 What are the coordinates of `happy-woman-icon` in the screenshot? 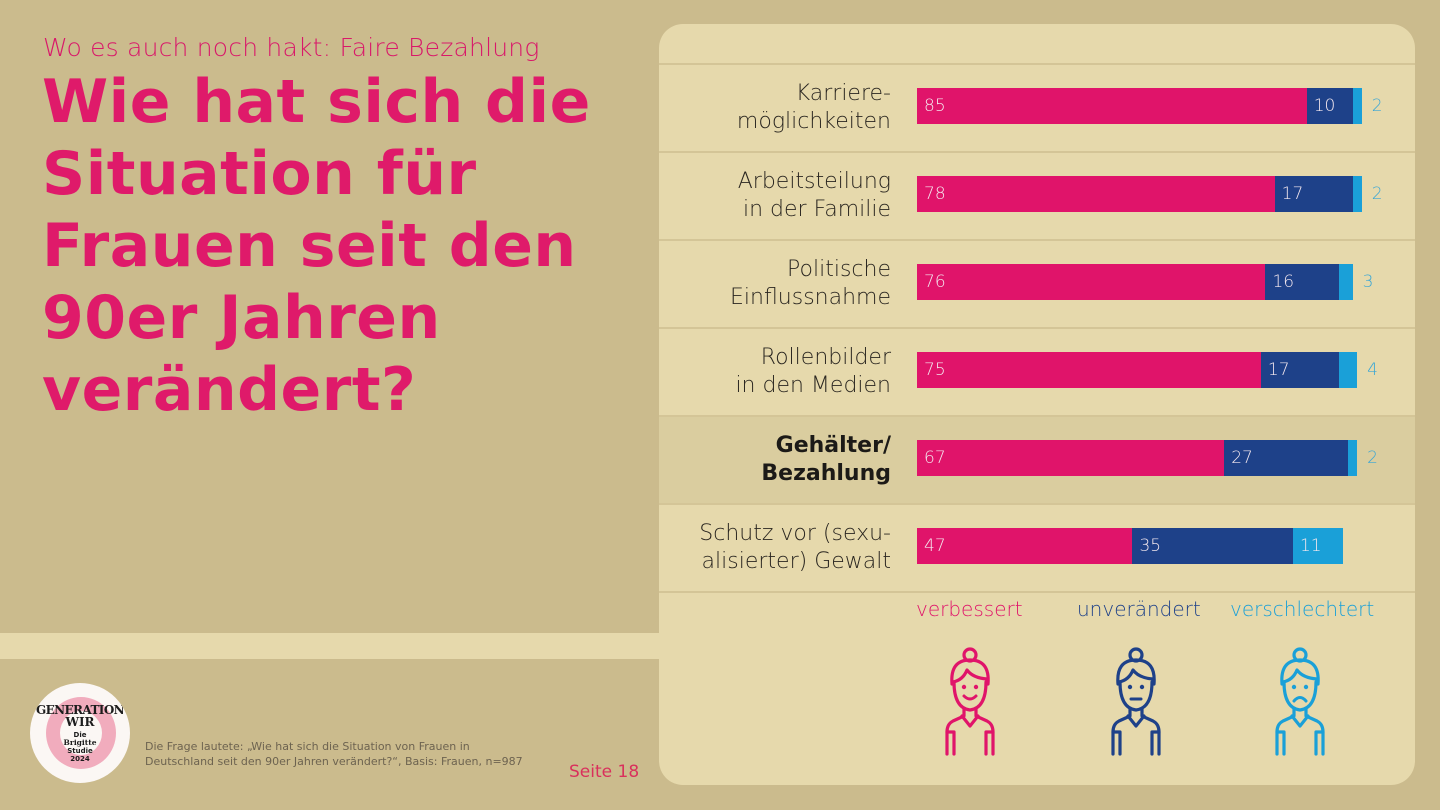 It's located at (970, 701).